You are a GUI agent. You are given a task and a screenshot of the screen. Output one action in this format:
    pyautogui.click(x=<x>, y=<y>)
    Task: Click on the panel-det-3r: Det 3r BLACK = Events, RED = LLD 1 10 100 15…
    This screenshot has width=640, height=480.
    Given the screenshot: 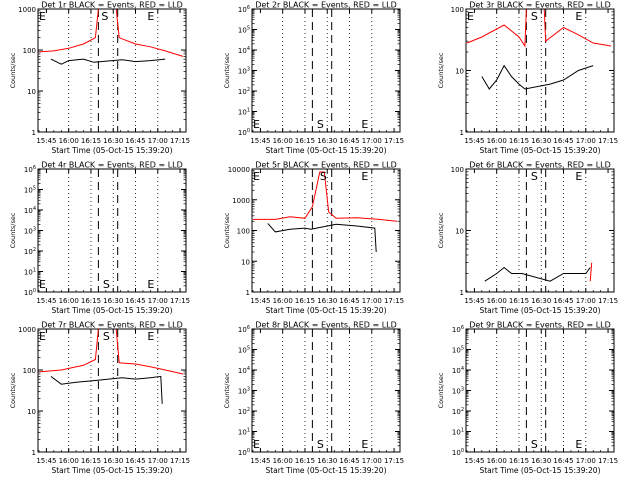 What is the action you would take?
    pyautogui.click(x=527, y=78)
    